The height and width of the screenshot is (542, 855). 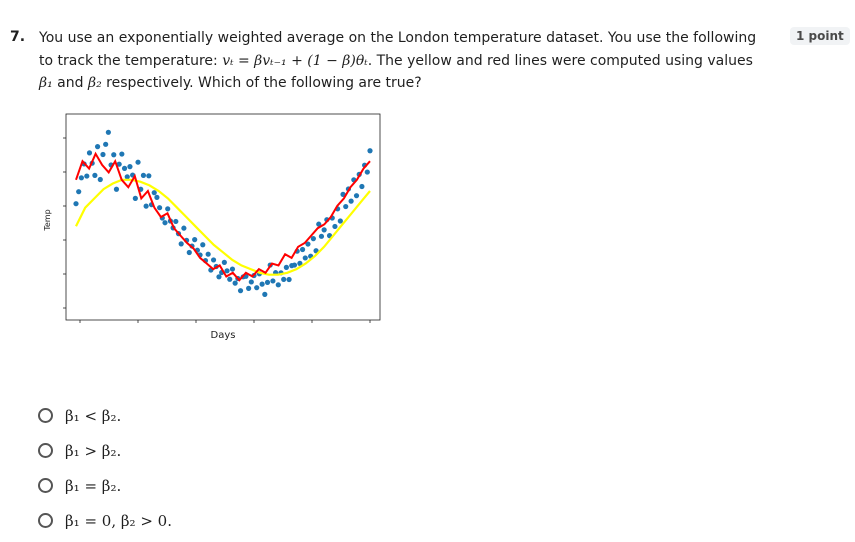 What do you see at coordinates (94, 83) in the screenshot?
I see `beta2-symbol: β₂` at bounding box center [94, 83].